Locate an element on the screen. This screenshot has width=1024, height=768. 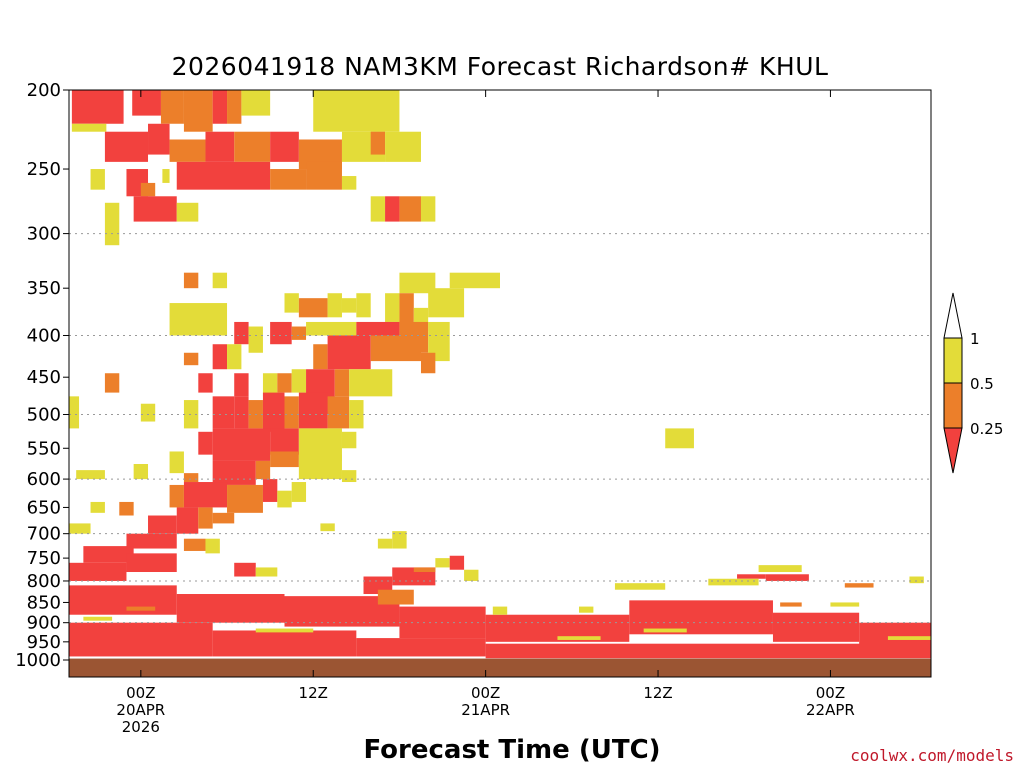
x-axis-label: Forecast Time (UTC) is located at coordinates (511, 750).